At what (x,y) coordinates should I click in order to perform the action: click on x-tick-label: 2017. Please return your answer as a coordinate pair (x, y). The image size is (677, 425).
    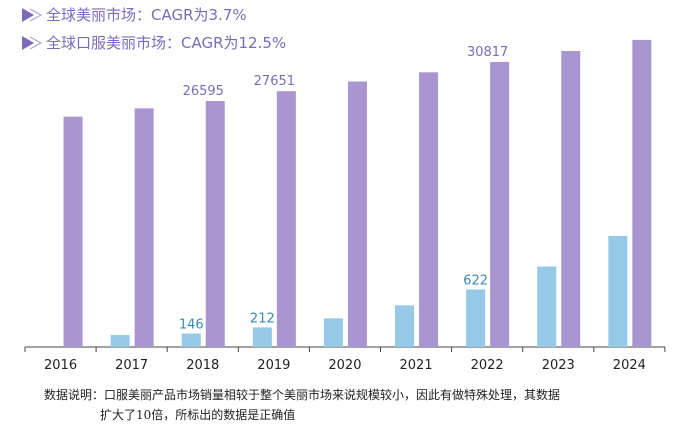
    Looking at the image, I should click on (131, 365).